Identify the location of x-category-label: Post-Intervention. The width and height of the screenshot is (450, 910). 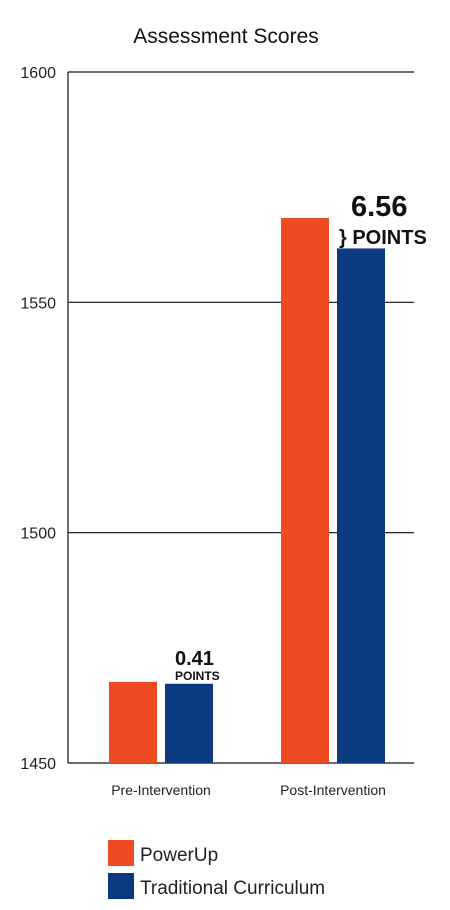
(333, 790).